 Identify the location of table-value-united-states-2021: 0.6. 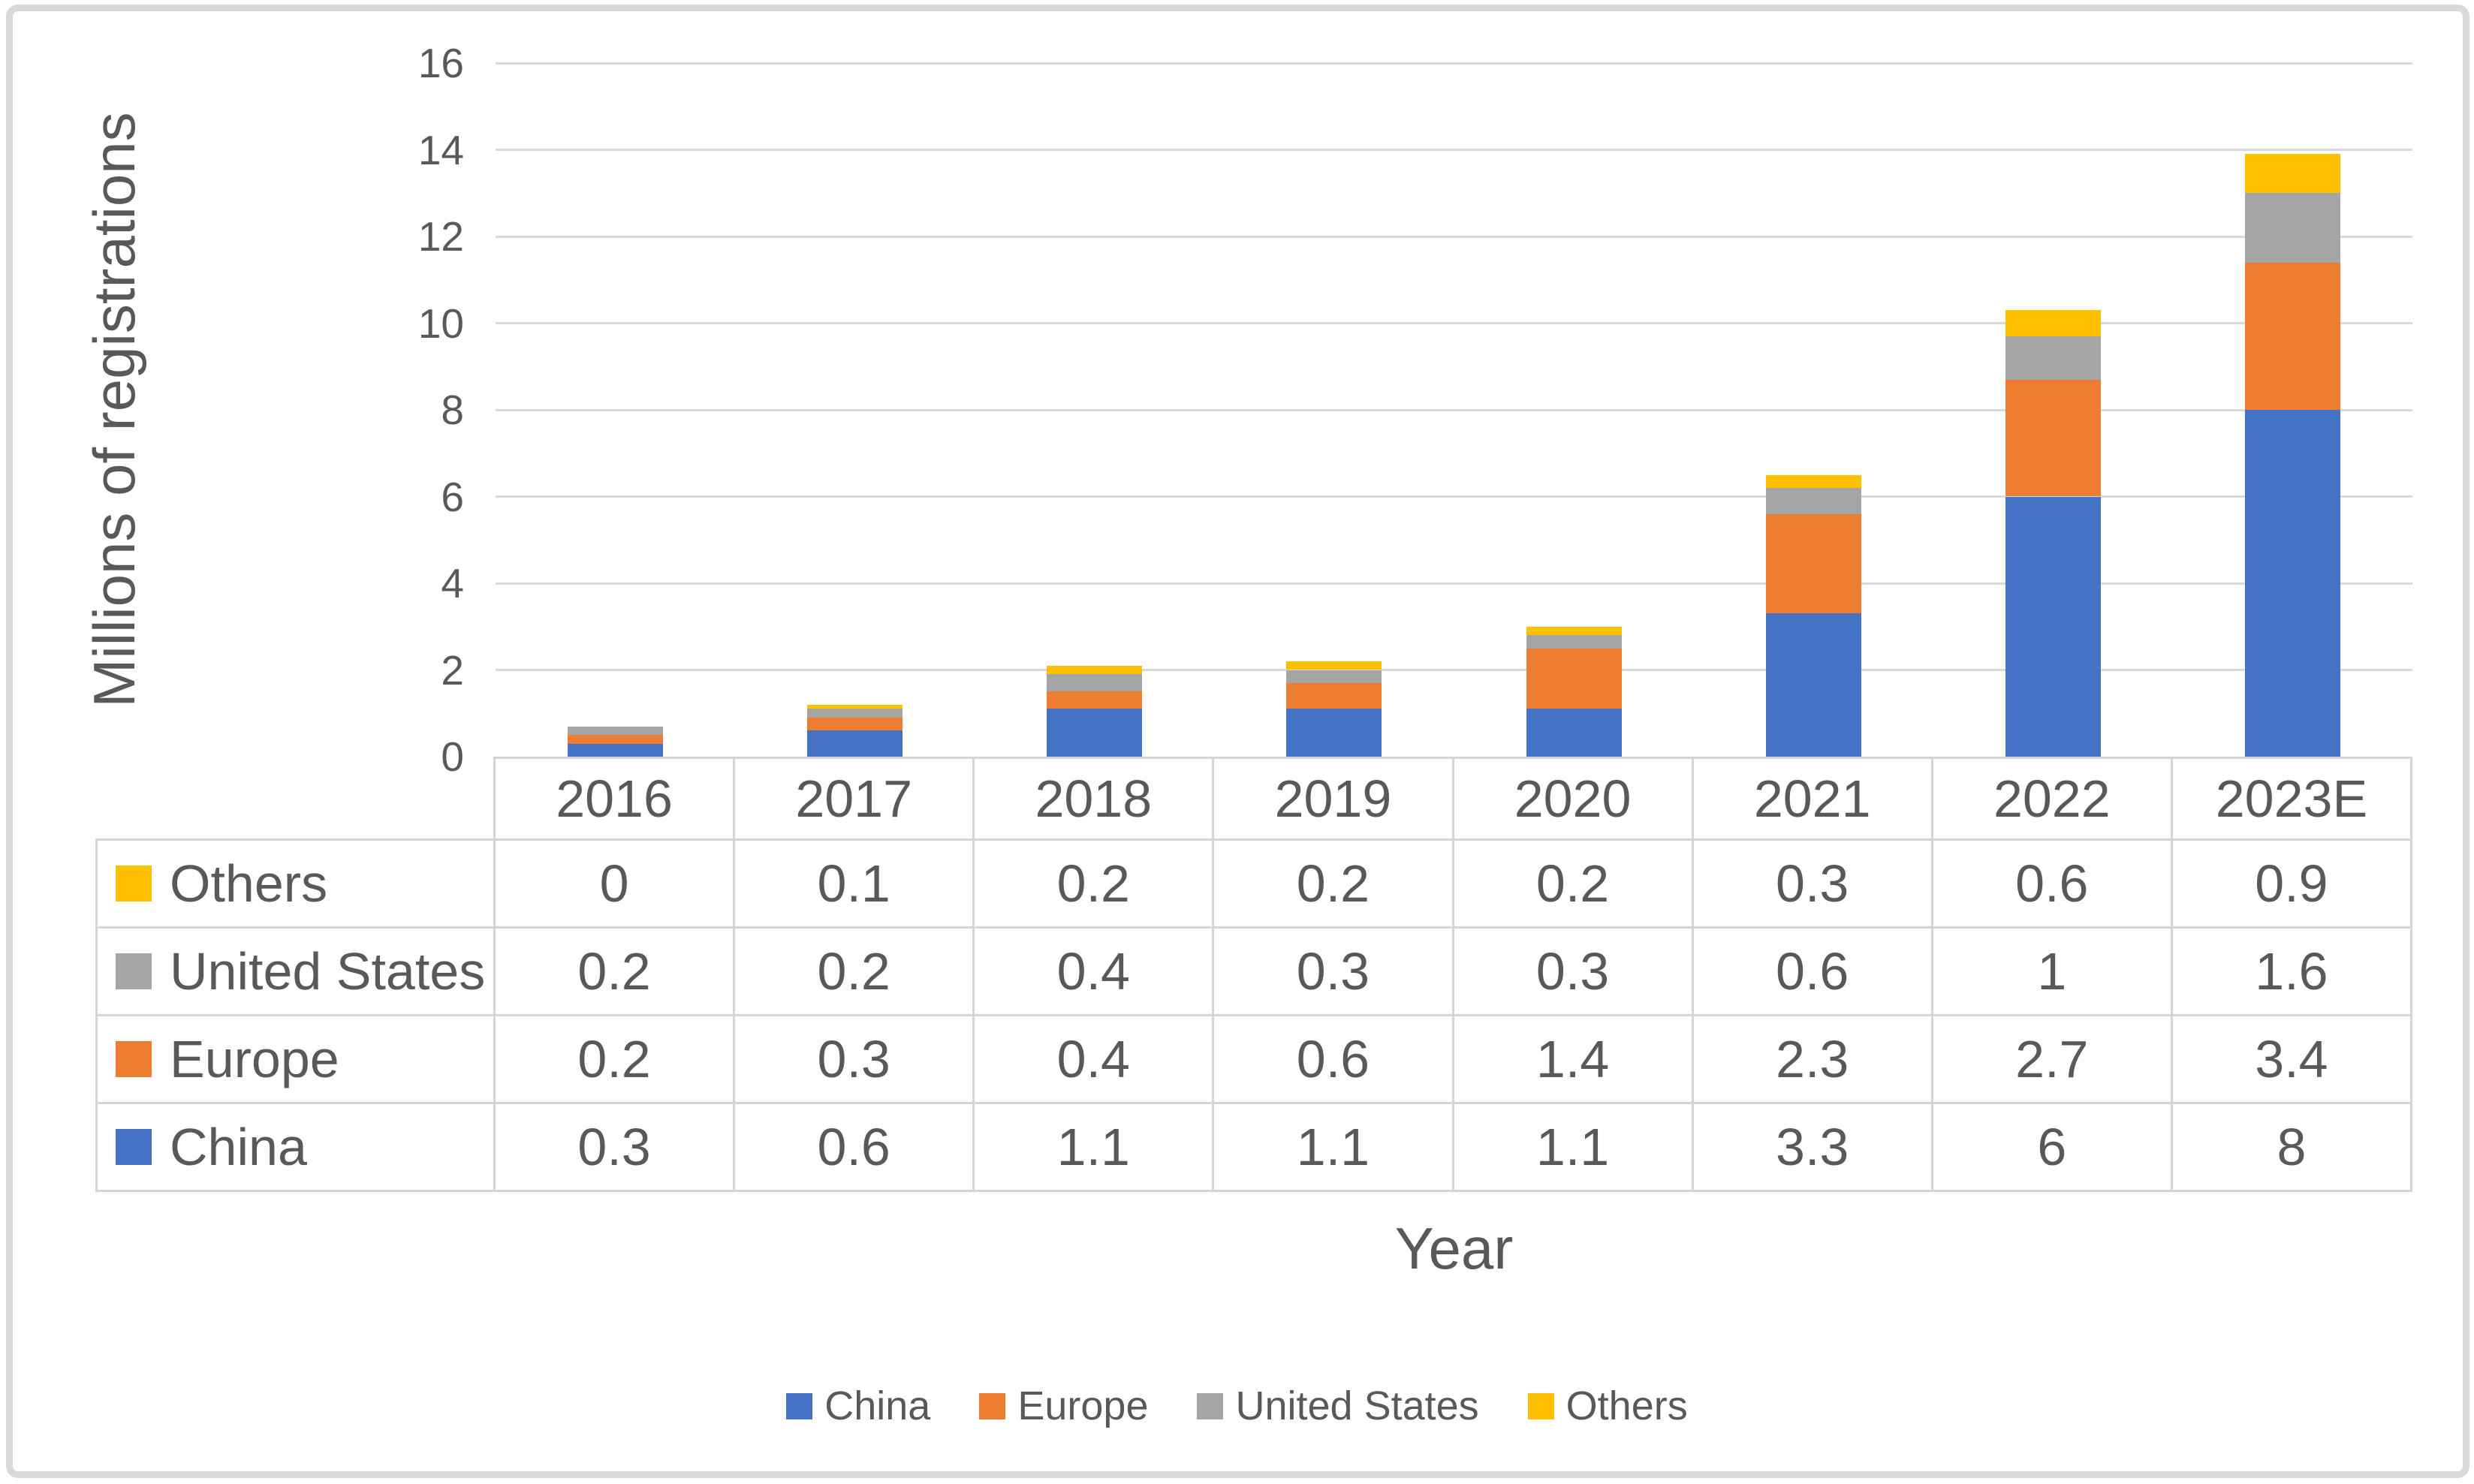
(1813, 972).